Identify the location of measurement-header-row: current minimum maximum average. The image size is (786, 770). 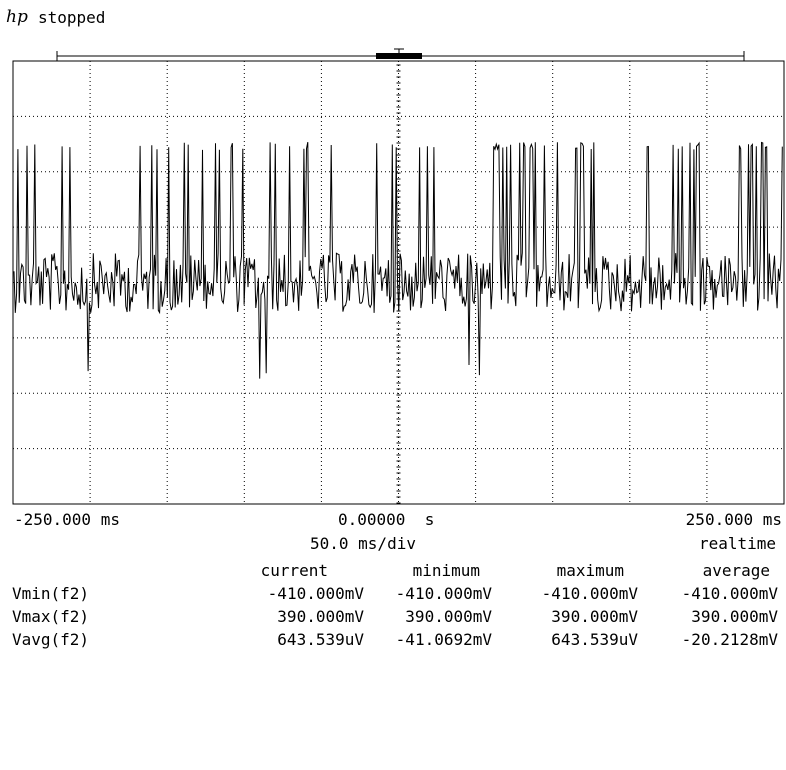
(393, 572).